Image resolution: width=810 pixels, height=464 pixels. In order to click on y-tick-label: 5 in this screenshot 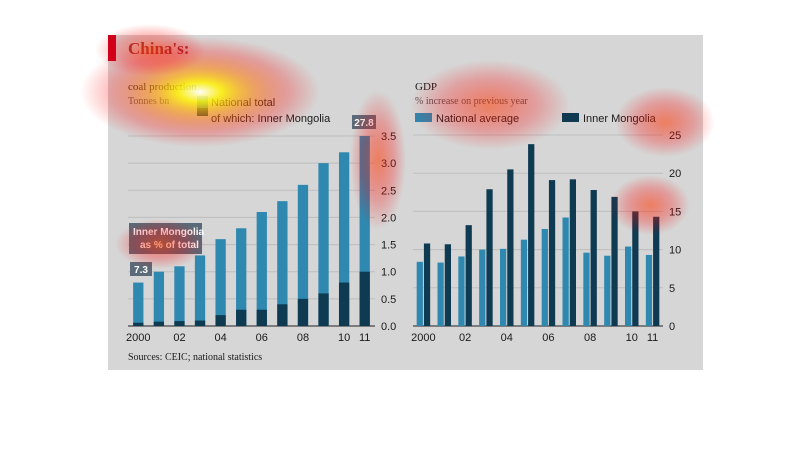, I will do `click(672, 289)`.